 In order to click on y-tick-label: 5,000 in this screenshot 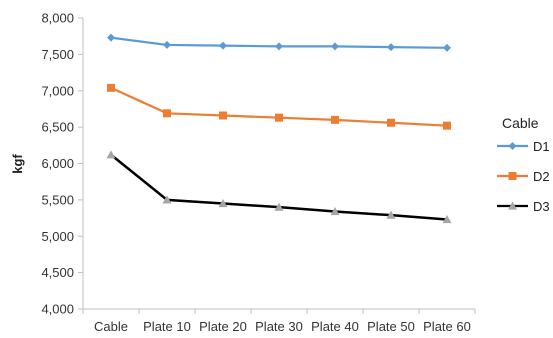, I will do `click(57, 236)`.